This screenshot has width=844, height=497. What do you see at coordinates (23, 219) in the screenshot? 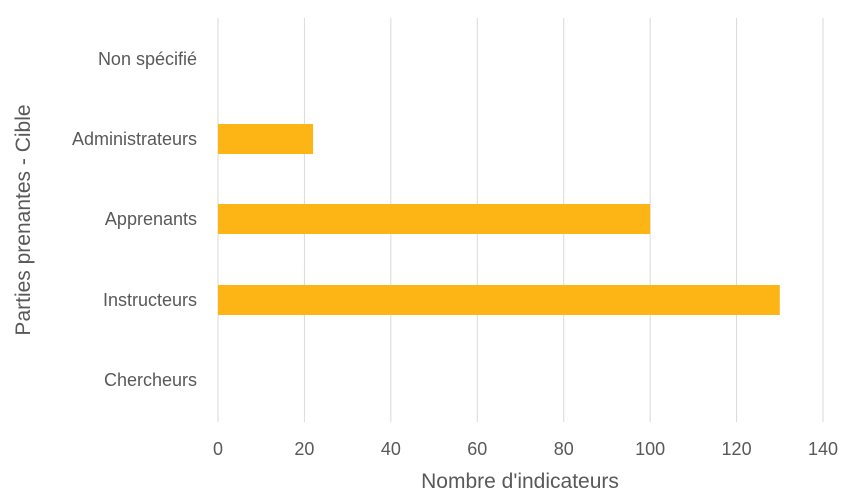
I see `y-axis-title: Parties prenantes - Cible` at bounding box center [23, 219].